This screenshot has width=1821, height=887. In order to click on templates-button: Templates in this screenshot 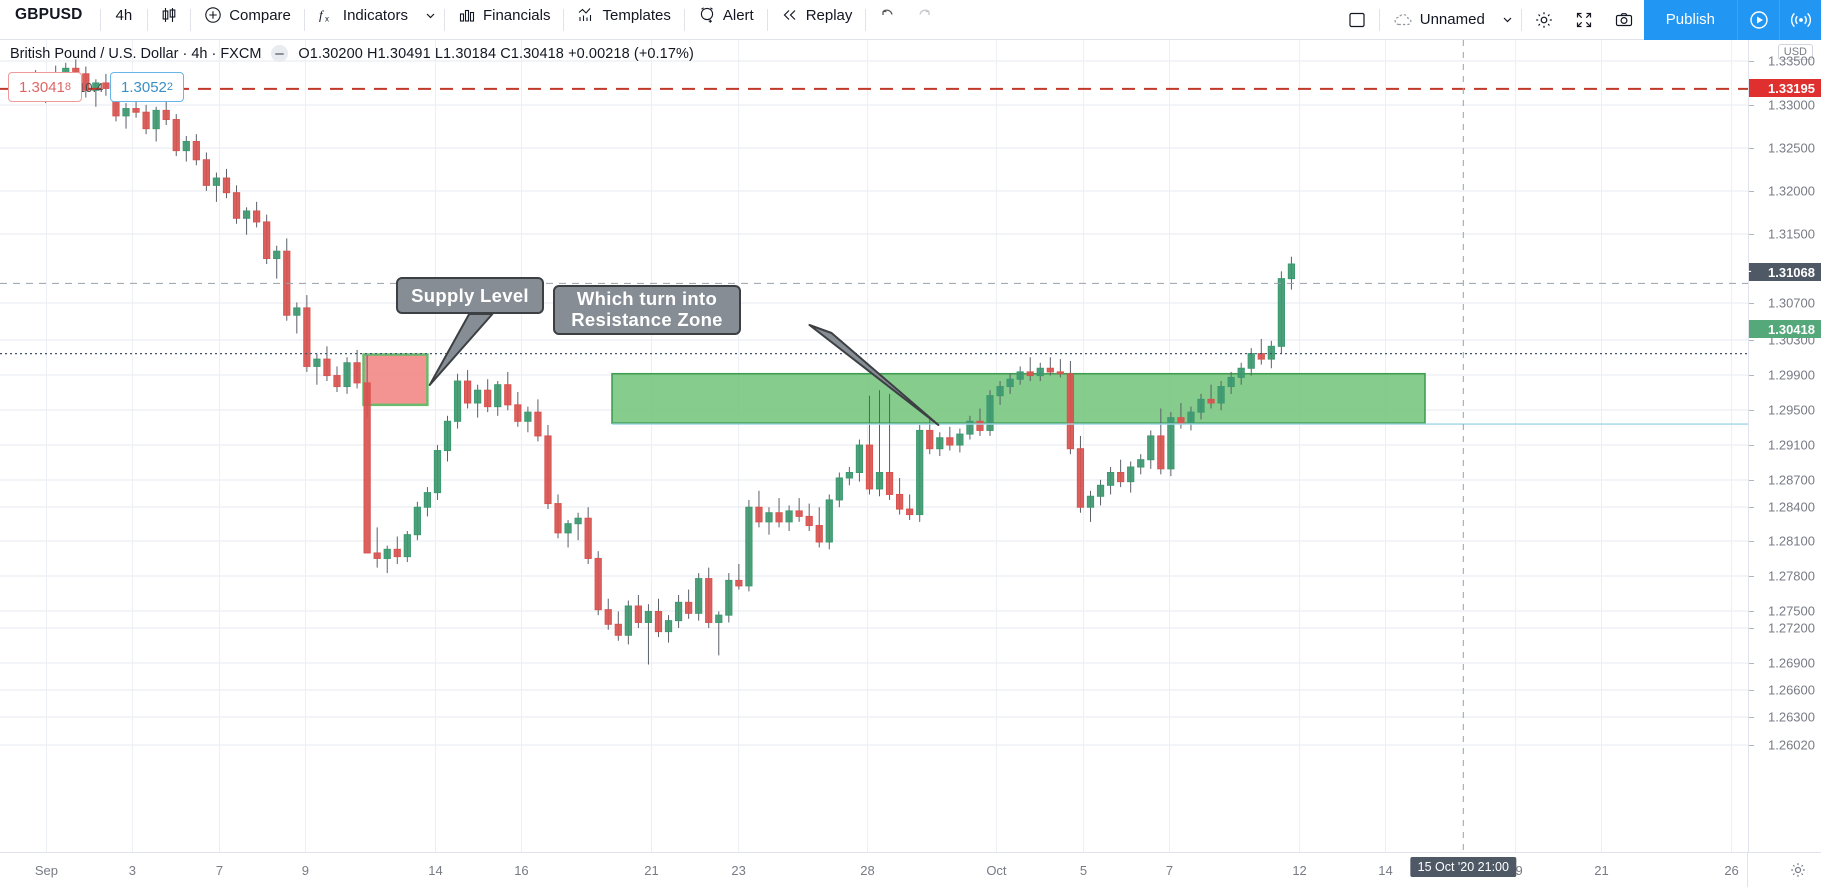, I will do `click(623, 15)`.